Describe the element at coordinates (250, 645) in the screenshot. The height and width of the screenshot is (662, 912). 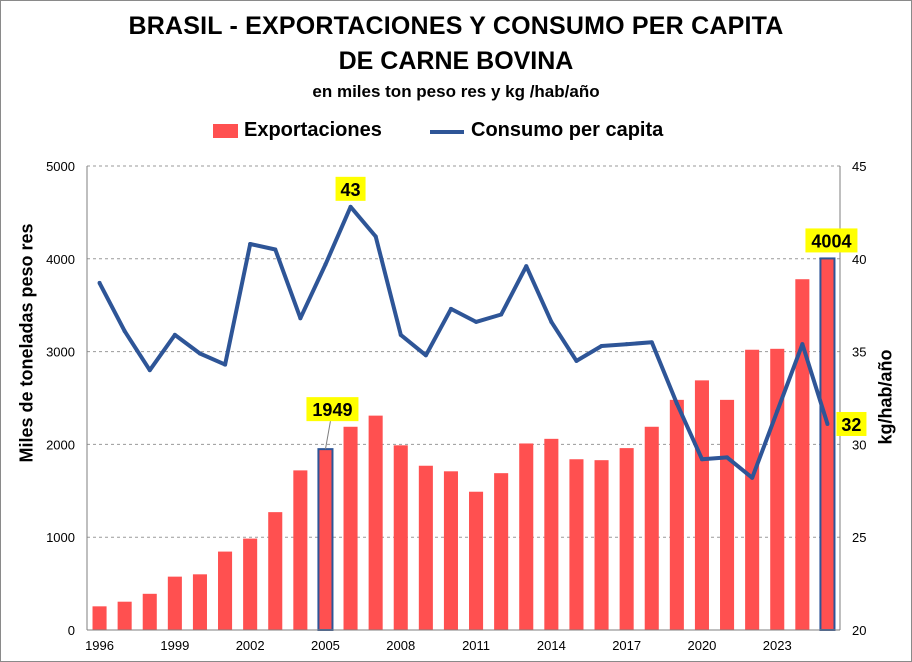
I see `x-tick-label: 2002` at that location.